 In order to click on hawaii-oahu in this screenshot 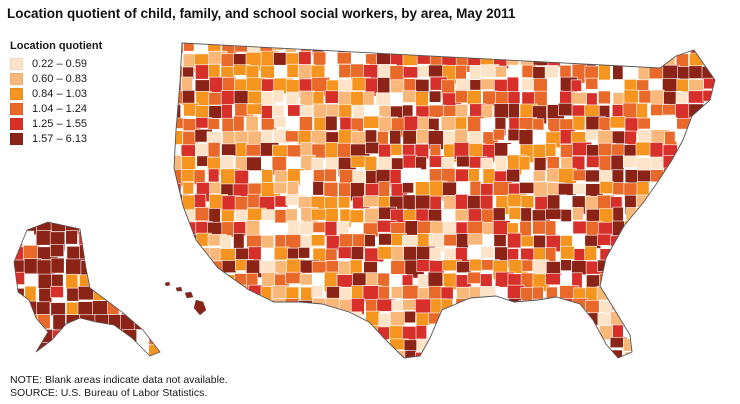, I will do `click(179, 289)`.